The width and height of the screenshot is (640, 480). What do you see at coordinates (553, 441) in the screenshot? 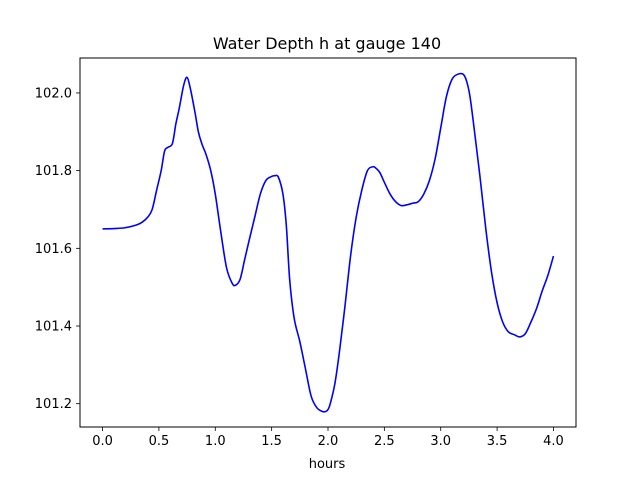
I see `x-tick-label: 4.0` at bounding box center [553, 441].